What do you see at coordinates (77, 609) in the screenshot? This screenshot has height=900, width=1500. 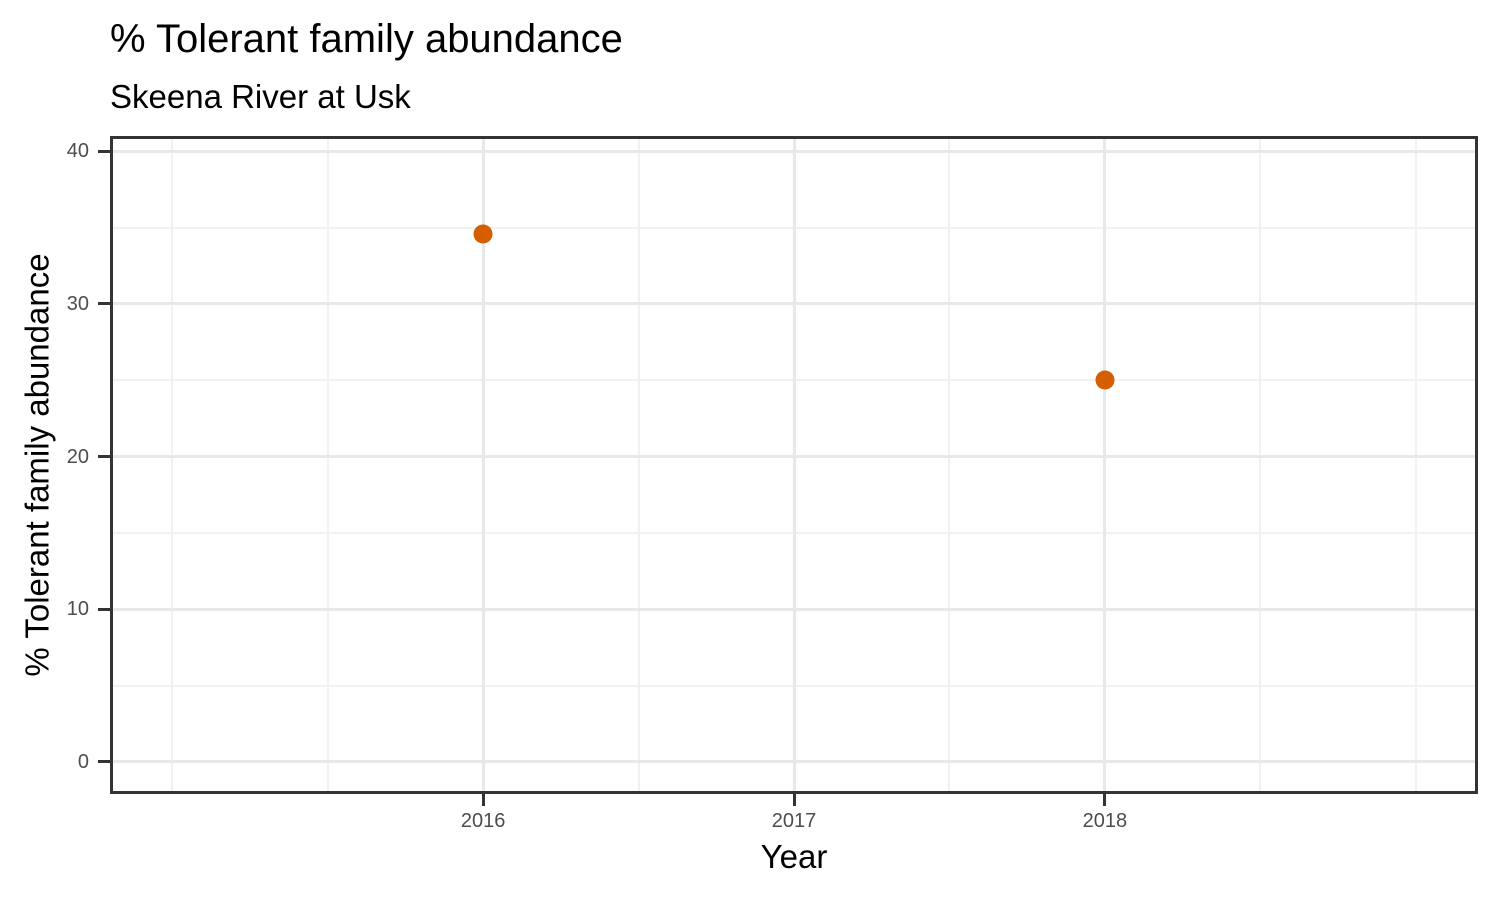 I see `y-tick-label: 10` at bounding box center [77, 609].